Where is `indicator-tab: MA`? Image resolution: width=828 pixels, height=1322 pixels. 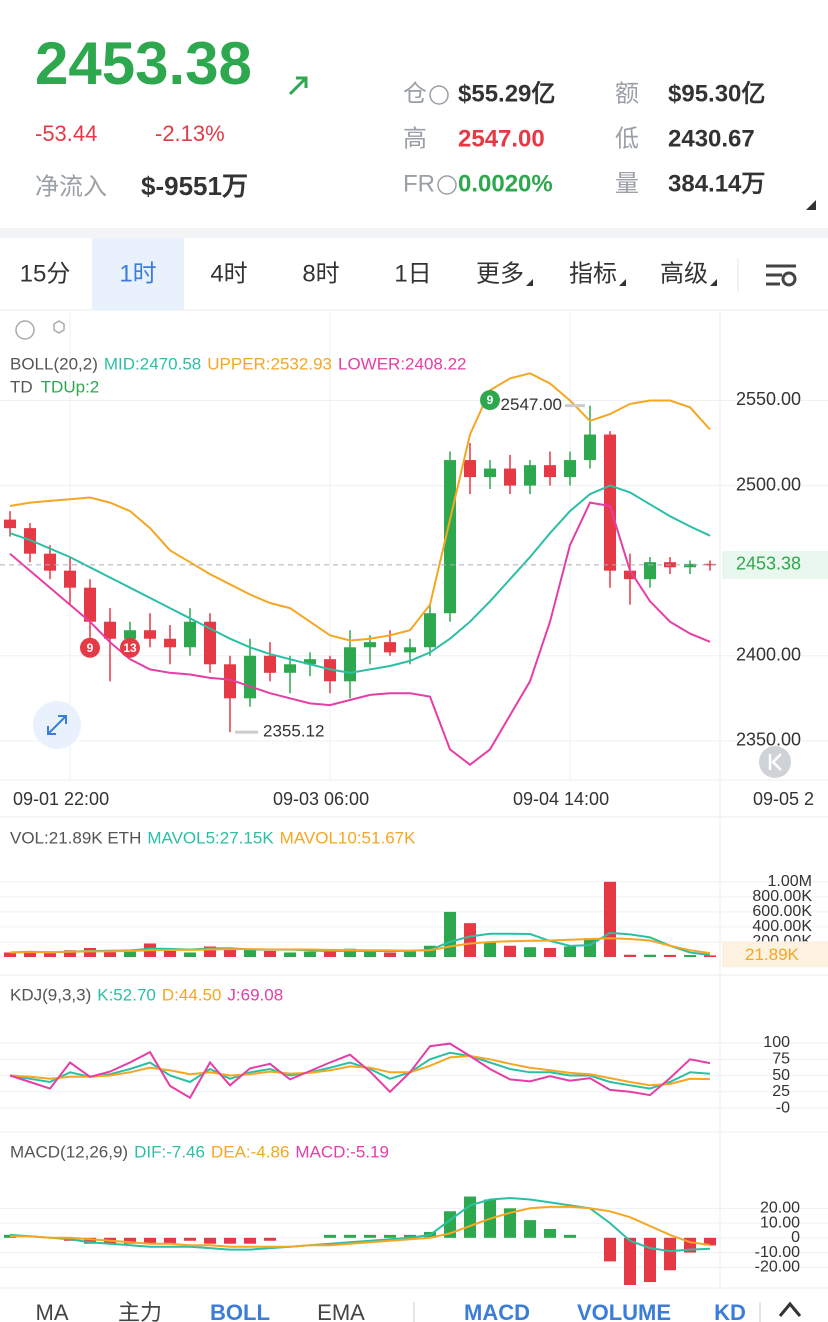 indicator-tab: MA is located at coordinates (52, 1311).